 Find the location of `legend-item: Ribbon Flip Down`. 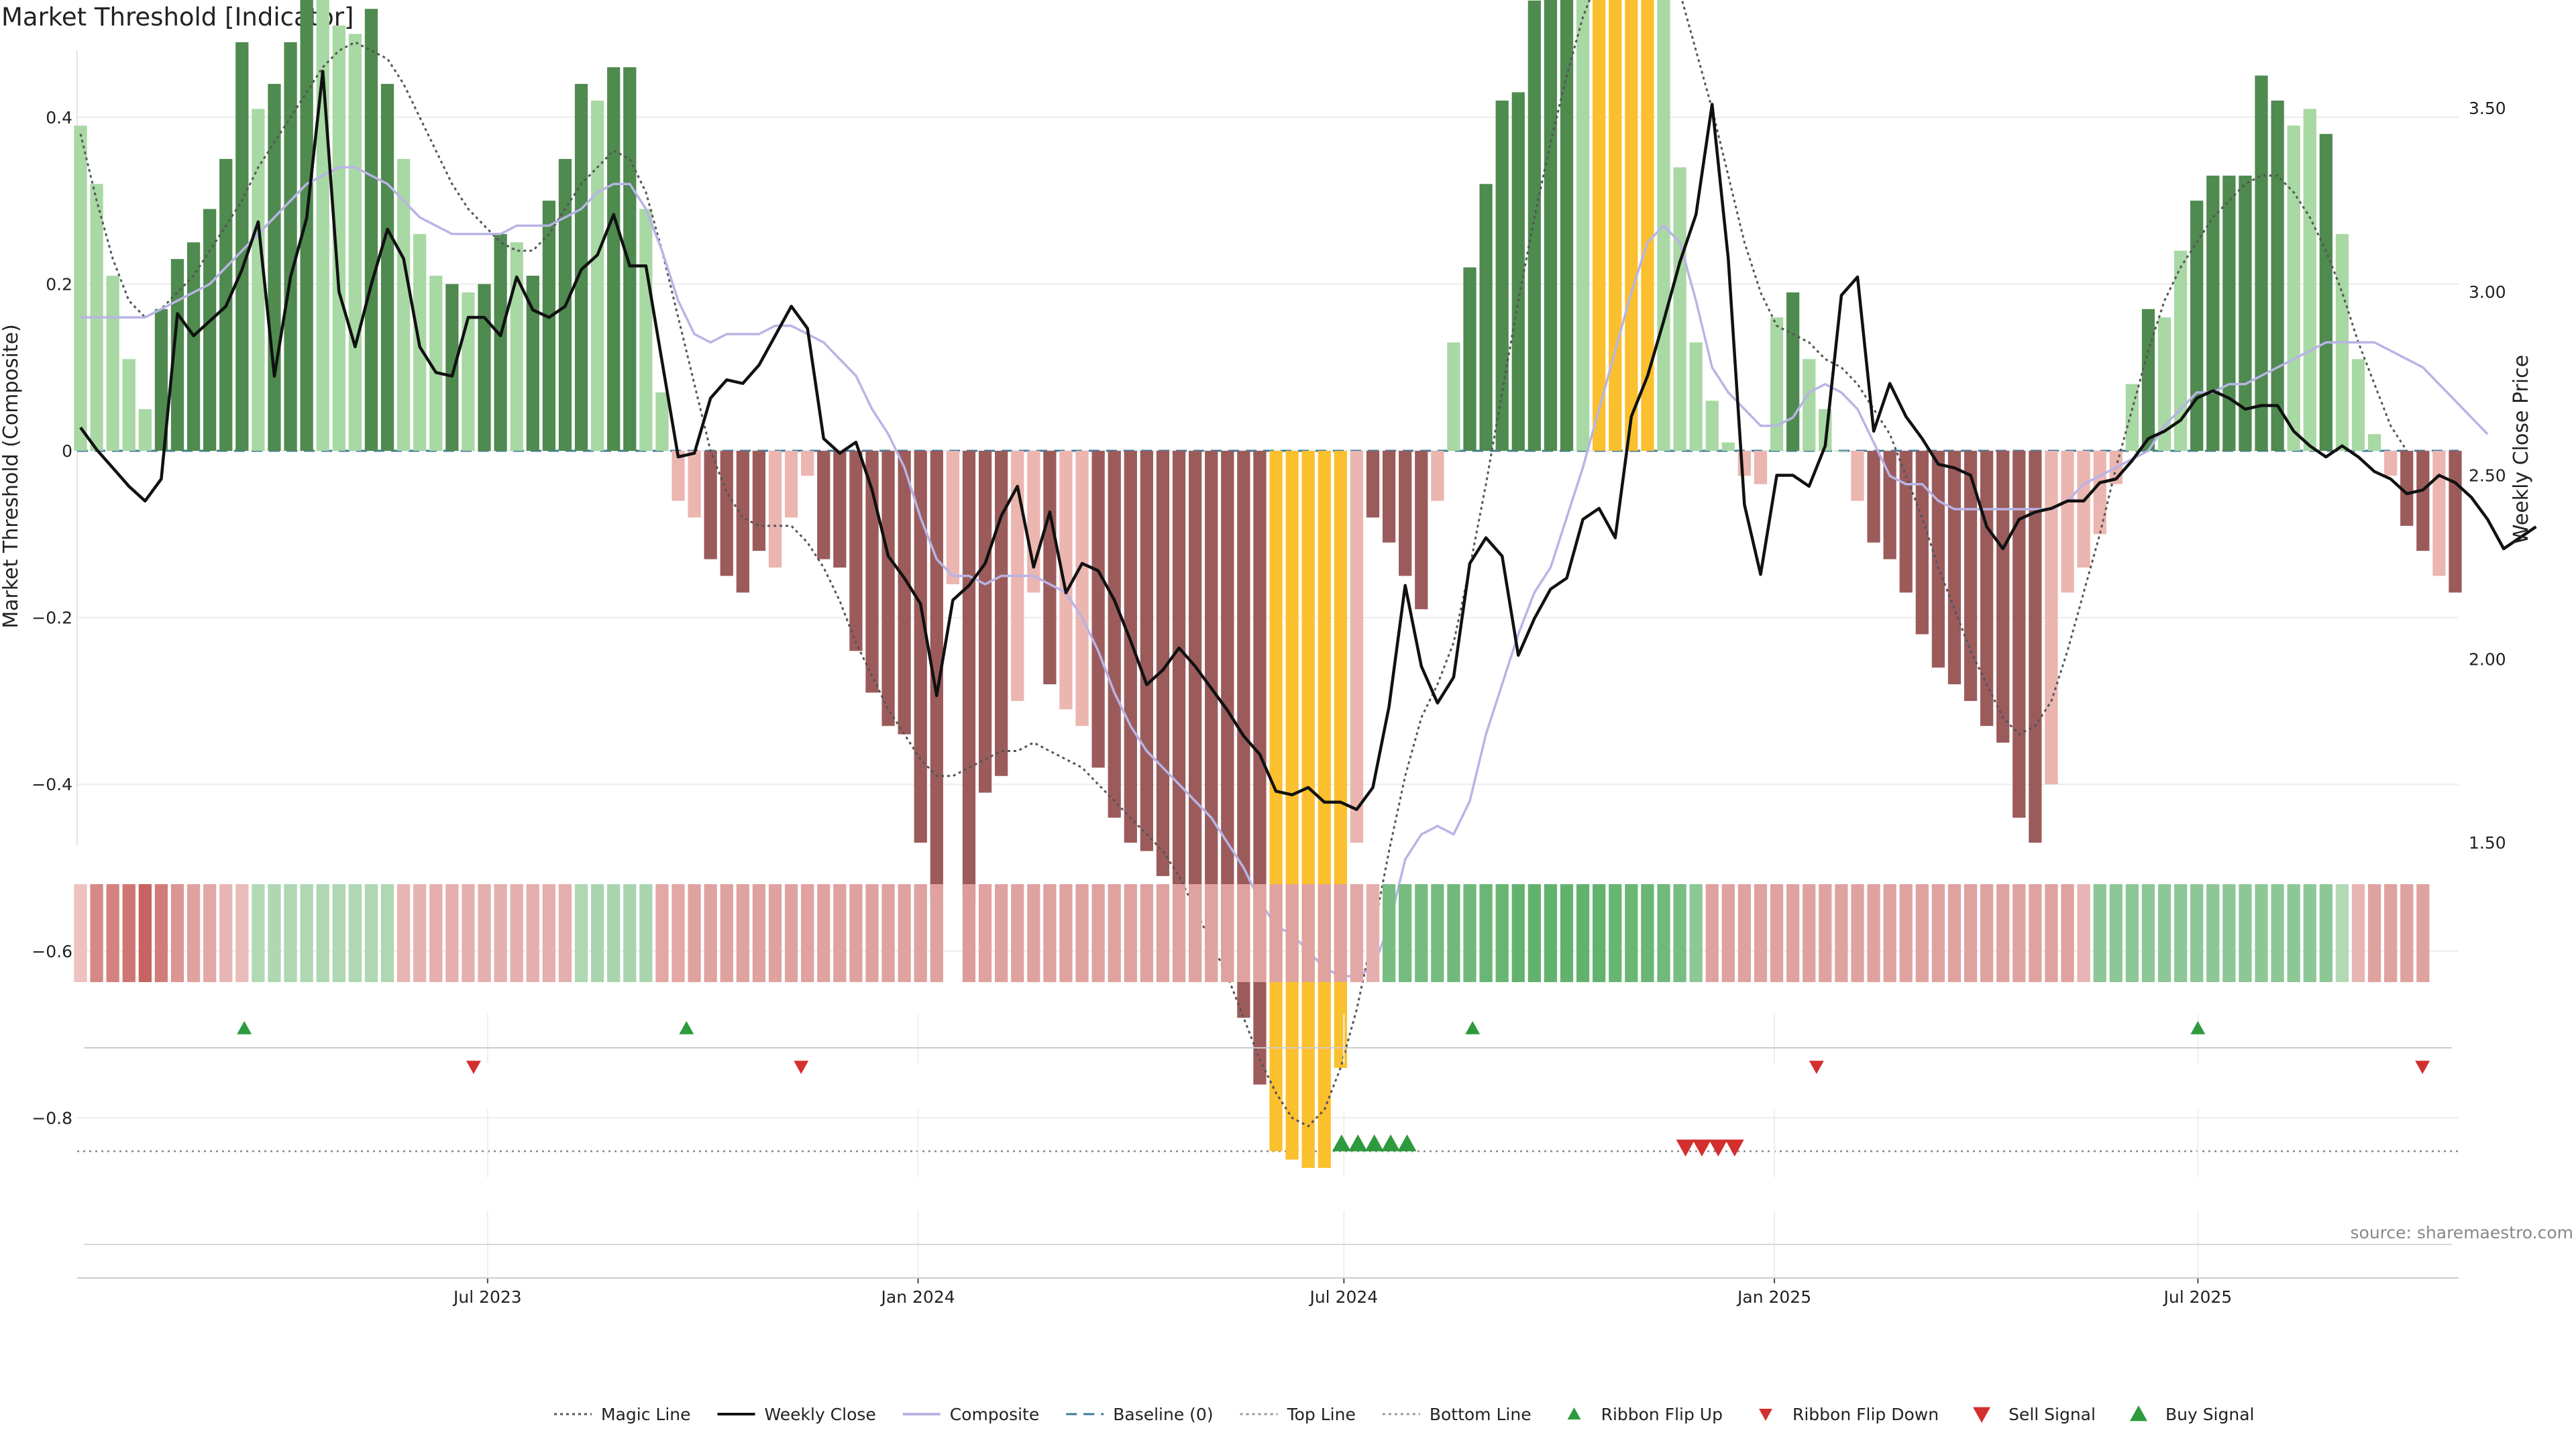

legend-item: Ribbon Flip Down is located at coordinates (1848, 1414).